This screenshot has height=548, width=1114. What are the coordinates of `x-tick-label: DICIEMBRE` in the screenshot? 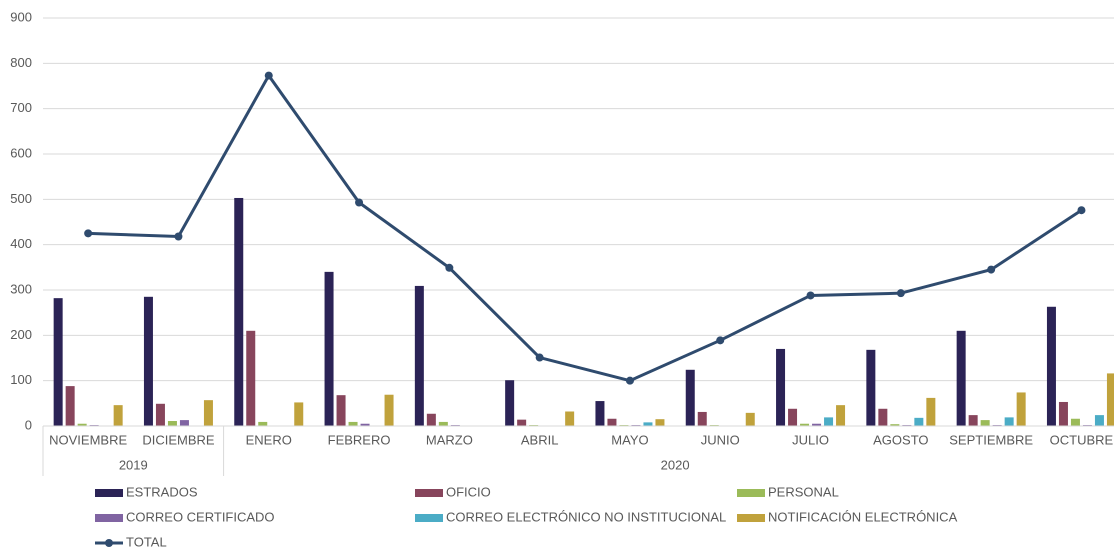 It's located at (178, 439).